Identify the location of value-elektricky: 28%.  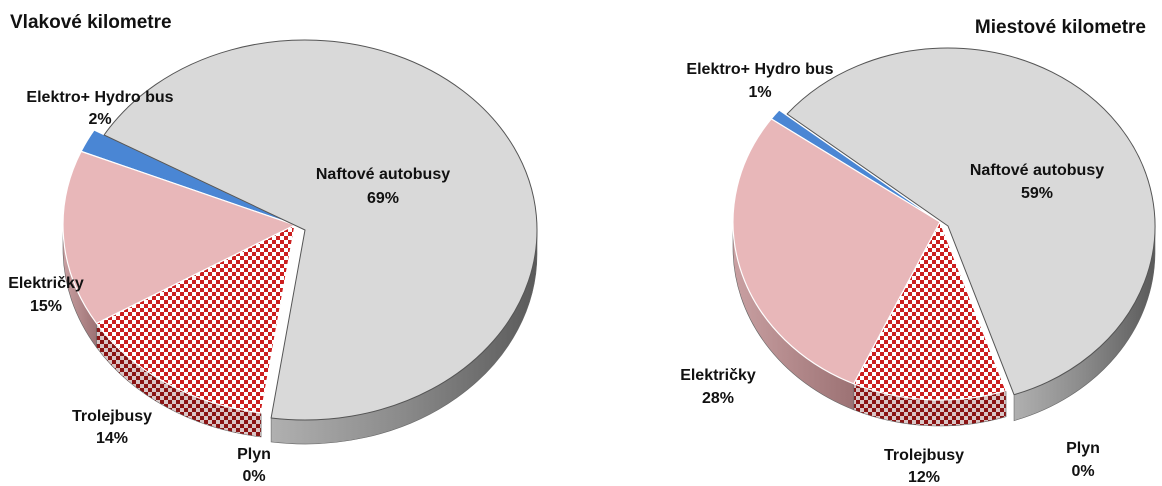
(718, 398).